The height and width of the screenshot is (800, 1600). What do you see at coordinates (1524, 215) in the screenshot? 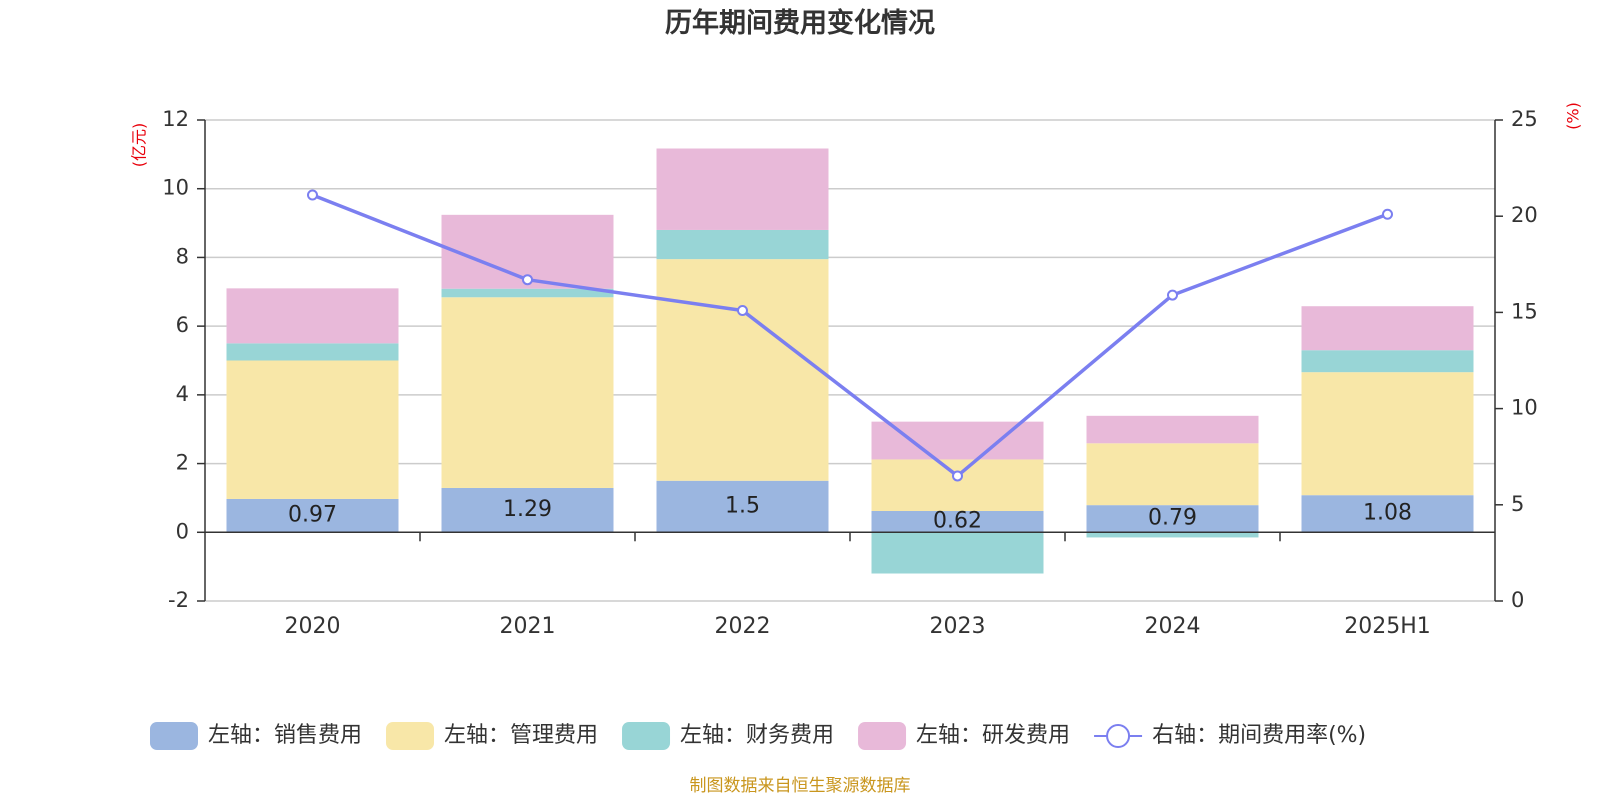
I see `right-axis-tick-label: 20` at bounding box center [1524, 215].